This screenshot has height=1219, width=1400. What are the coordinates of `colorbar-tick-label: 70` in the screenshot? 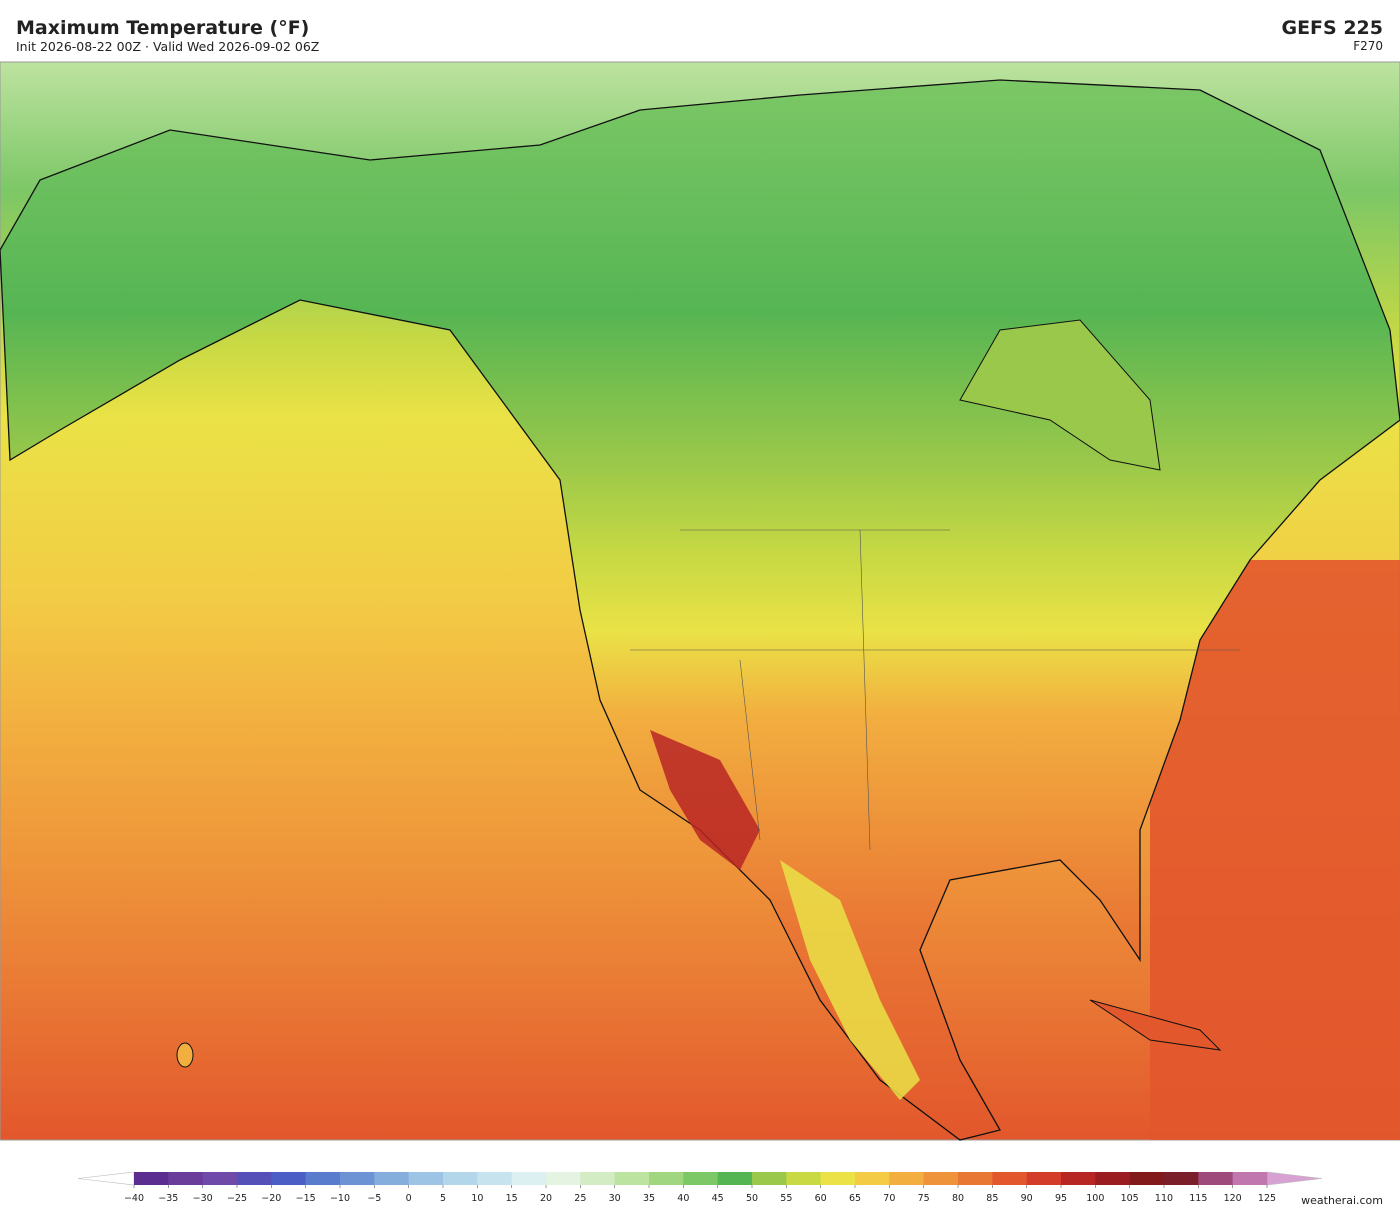 It's located at (889, 1198).